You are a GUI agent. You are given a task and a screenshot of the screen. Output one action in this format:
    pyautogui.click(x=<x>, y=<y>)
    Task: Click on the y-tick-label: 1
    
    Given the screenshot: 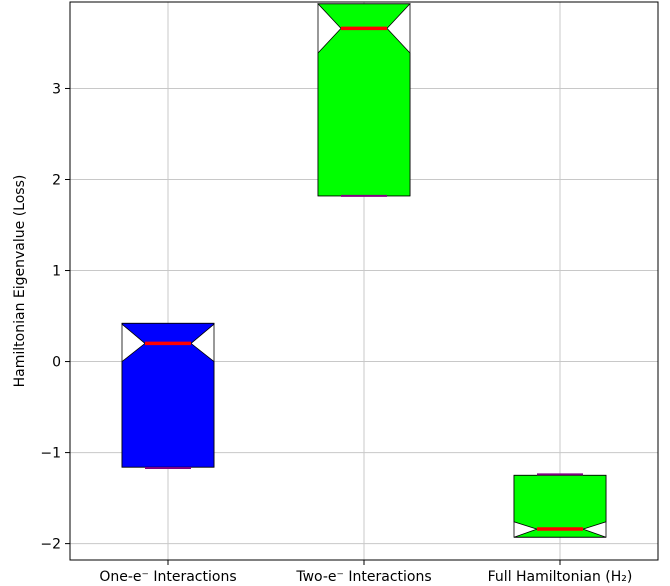 What is the action you would take?
    pyautogui.click(x=56, y=272)
    